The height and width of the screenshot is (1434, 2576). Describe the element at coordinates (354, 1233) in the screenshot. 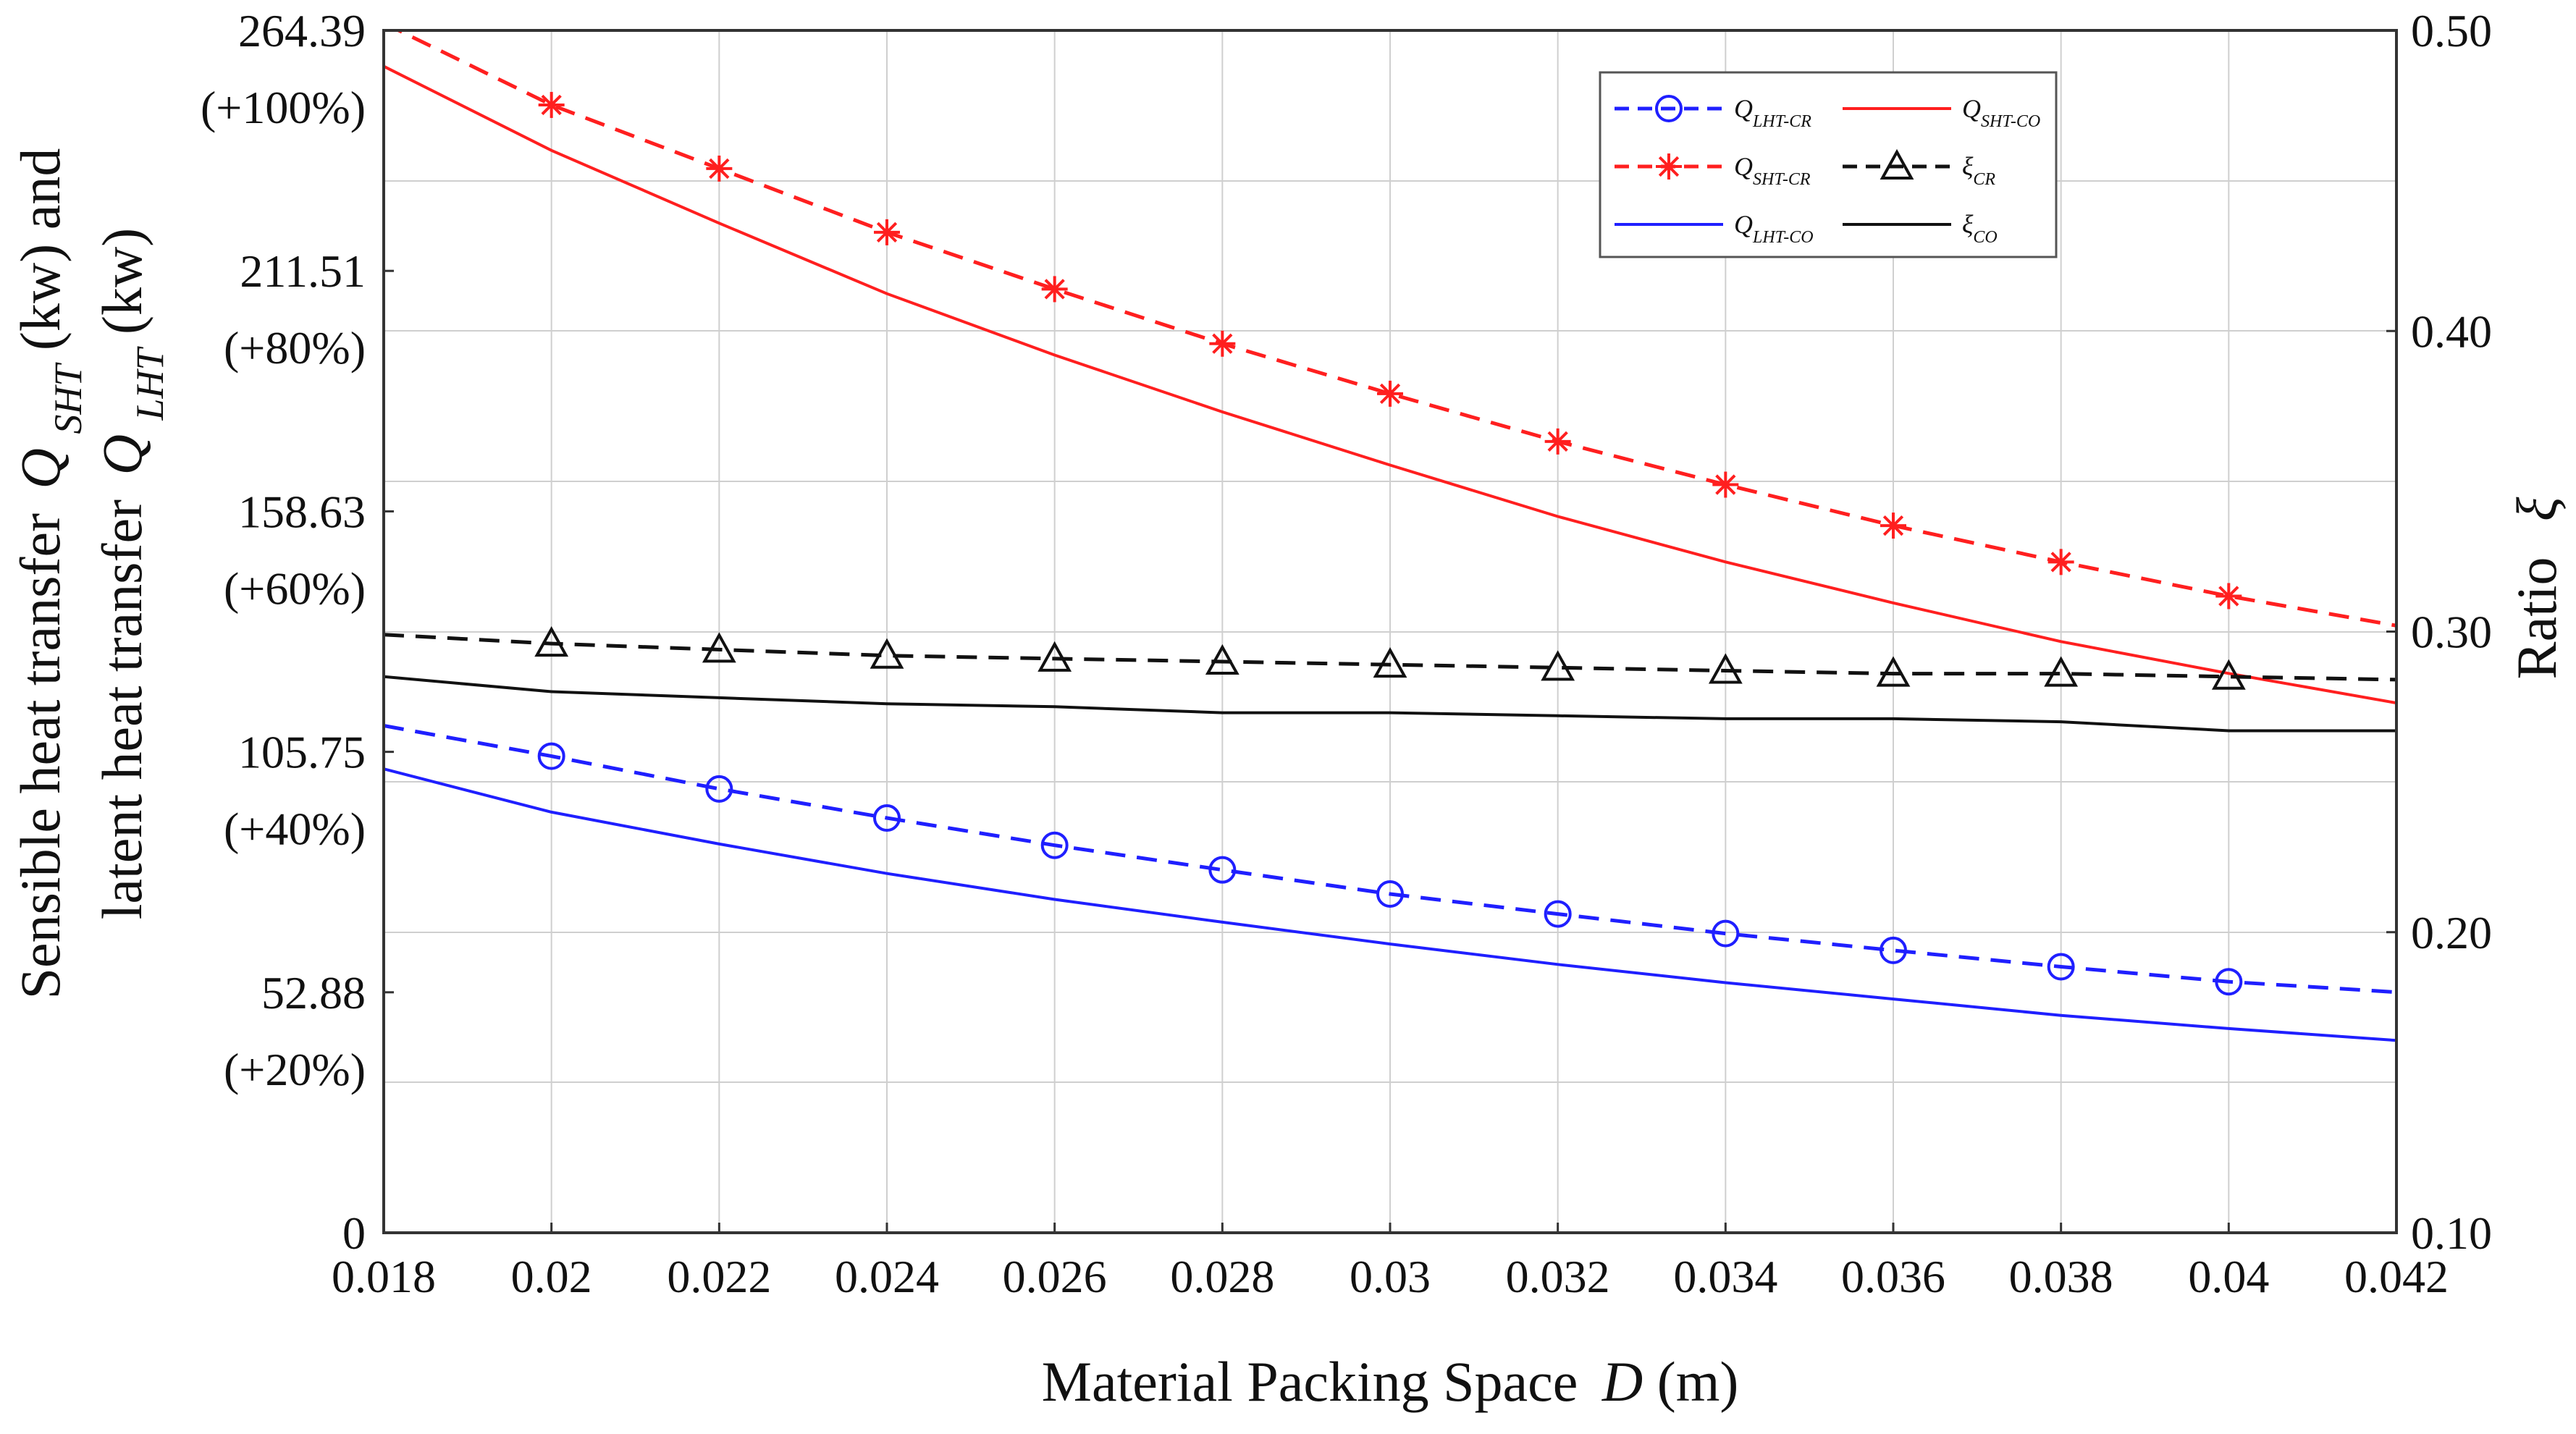

I see `left-tick-label: 0` at that location.